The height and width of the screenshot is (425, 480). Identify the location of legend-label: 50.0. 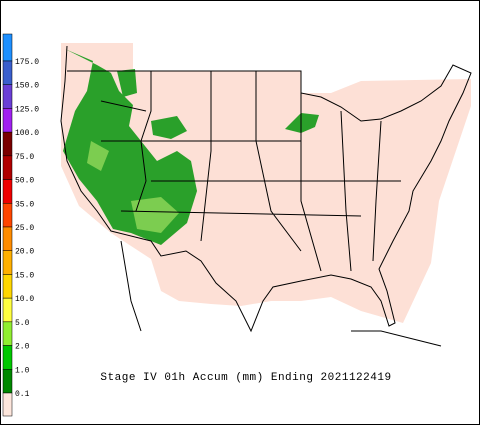
(24, 181).